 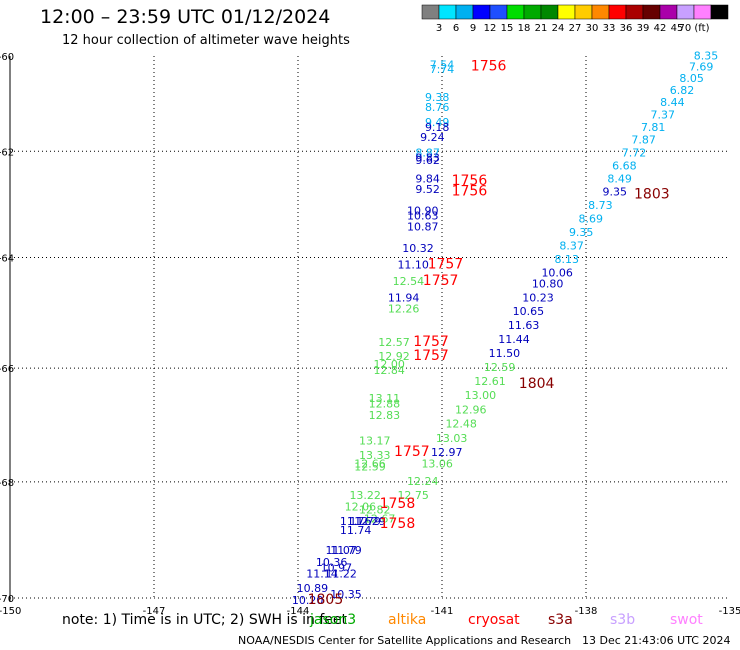 What do you see at coordinates (356, 521) in the screenshot?
I see `wave-height-label: 11.76` at bounding box center [356, 521].